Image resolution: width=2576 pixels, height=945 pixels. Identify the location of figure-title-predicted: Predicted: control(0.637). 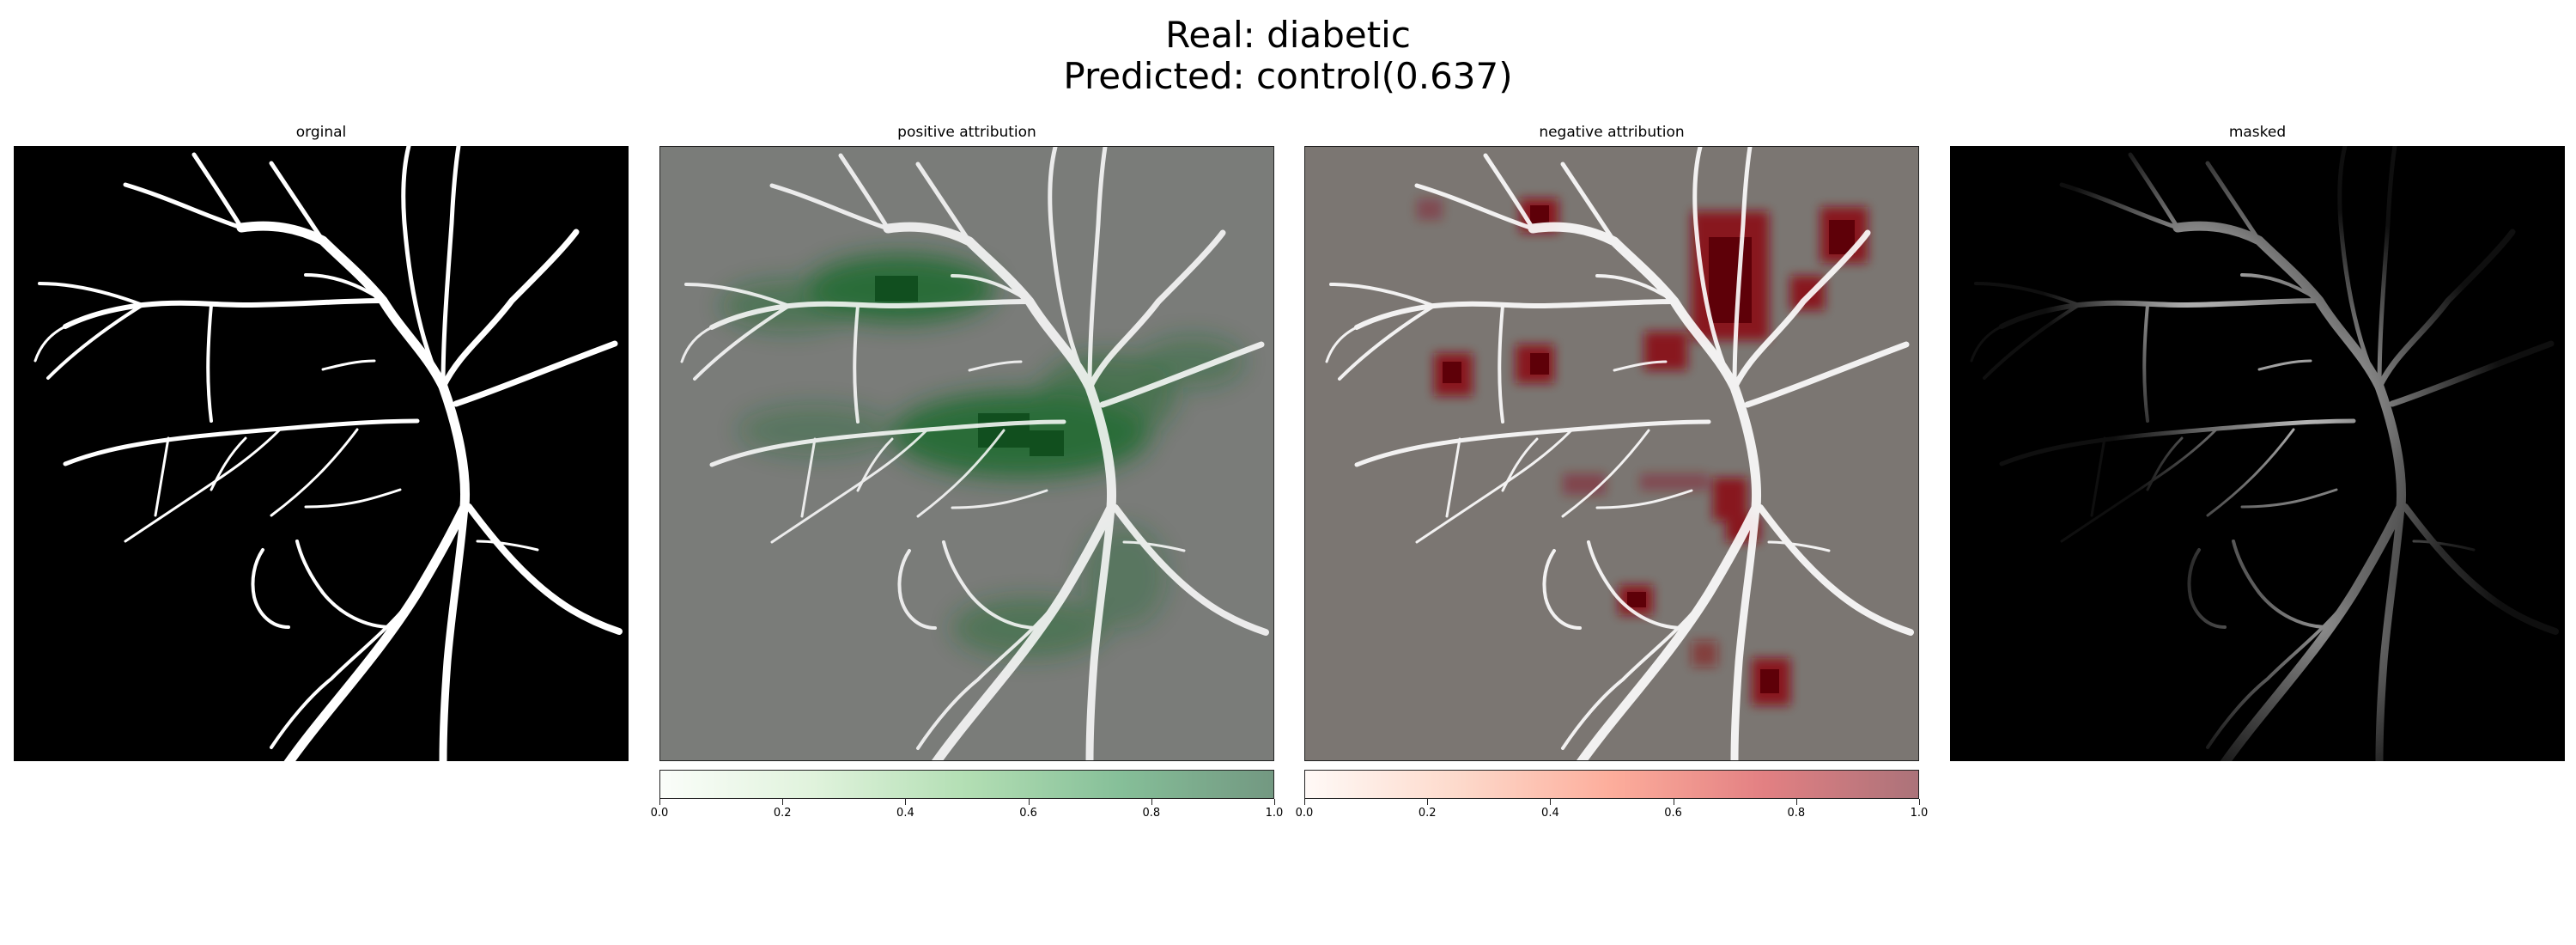
(1288, 76).